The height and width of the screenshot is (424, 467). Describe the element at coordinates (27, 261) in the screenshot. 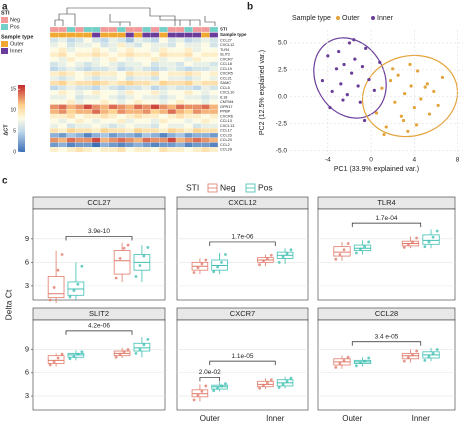

I see `y-tick-label: 6` at that location.